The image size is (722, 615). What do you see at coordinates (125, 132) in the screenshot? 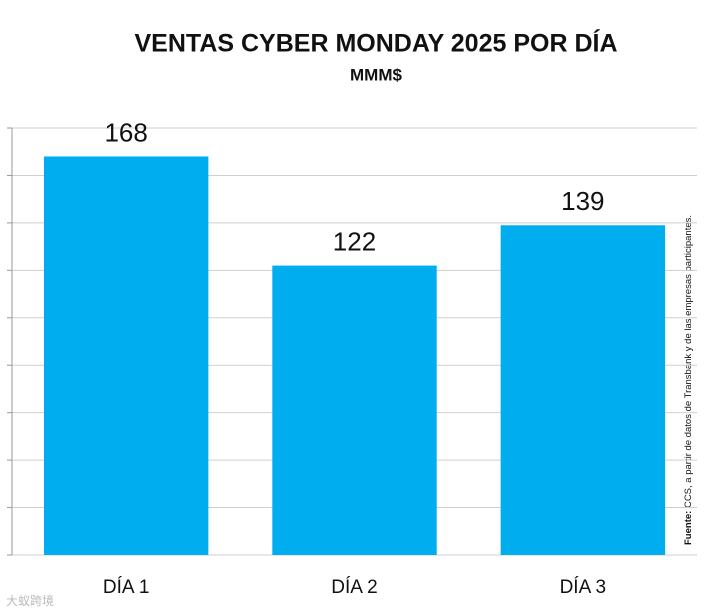
I see `value-label: 168` at bounding box center [125, 132].